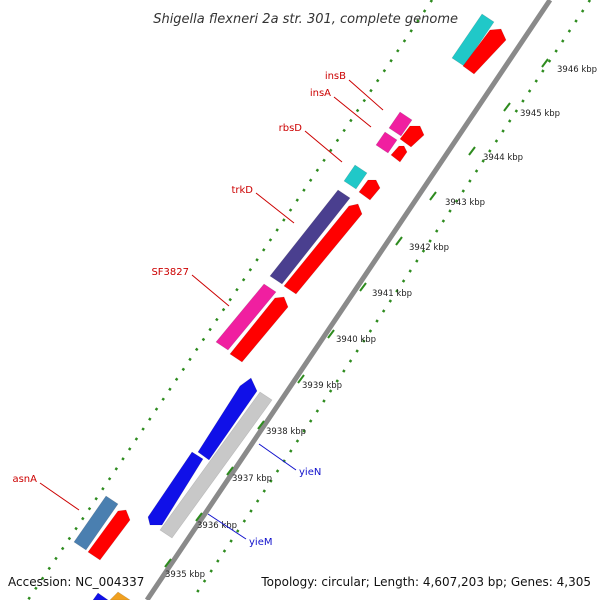 The width and height of the screenshot is (600, 600). I want to click on leader-trkD, so click(275, 208).